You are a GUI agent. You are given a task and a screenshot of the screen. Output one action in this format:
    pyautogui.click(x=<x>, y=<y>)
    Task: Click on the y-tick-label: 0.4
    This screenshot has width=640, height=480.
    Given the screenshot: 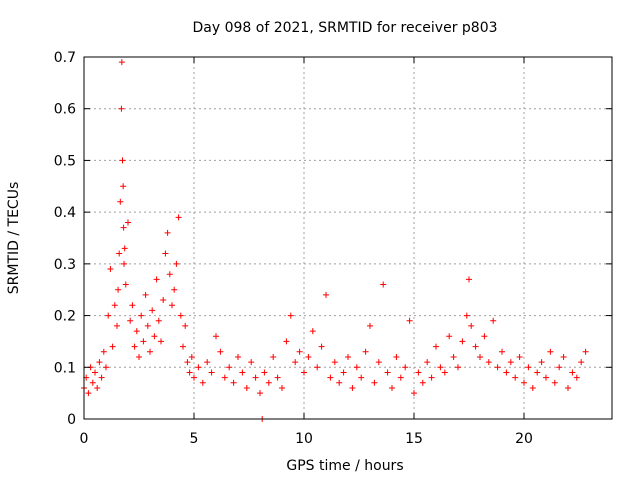 What is the action you would take?
    pyautogui.click(x=65, y=213)
    